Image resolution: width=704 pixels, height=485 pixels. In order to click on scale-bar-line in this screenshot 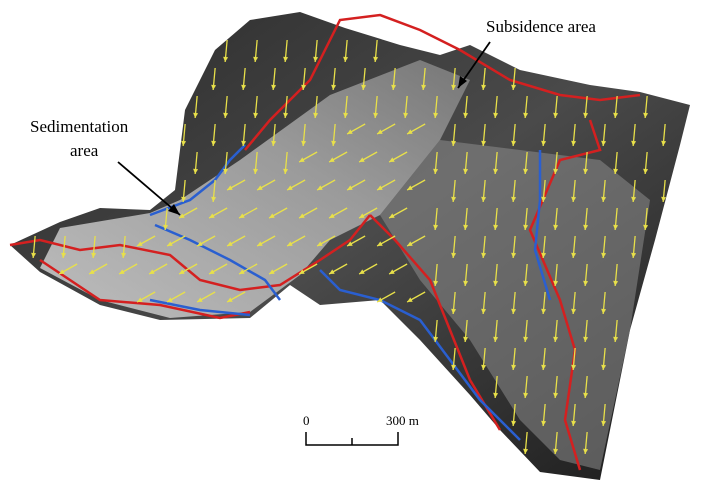, I will do `click(352, 439)`.